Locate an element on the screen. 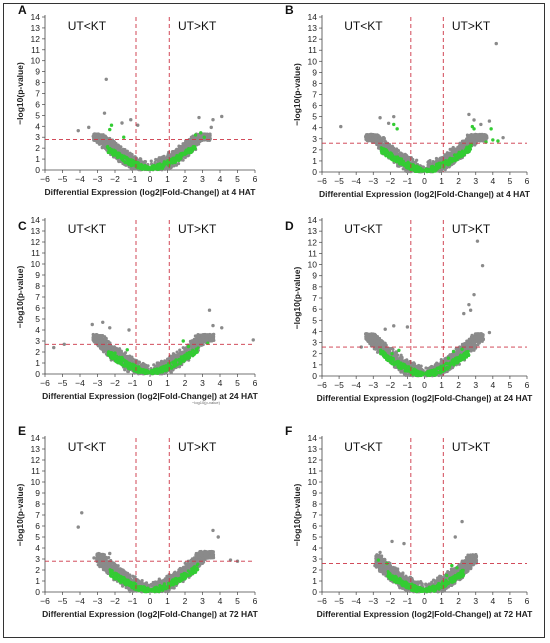 This screenshot has height=643, width=550. x-tick-label: 3 is located at coordinates (202, 179).